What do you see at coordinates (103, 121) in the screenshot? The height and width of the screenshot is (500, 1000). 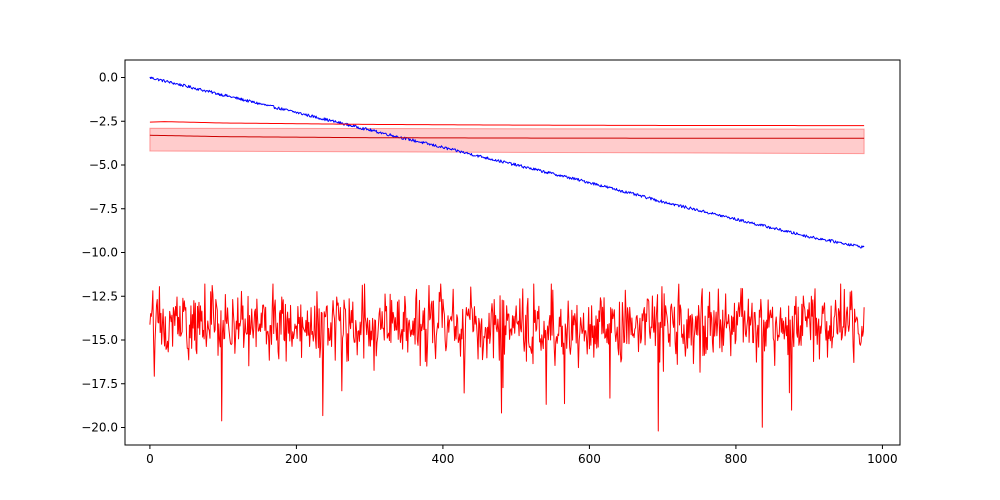 I see `y-tick-label: −2.5` at bounding box center [103, 121].